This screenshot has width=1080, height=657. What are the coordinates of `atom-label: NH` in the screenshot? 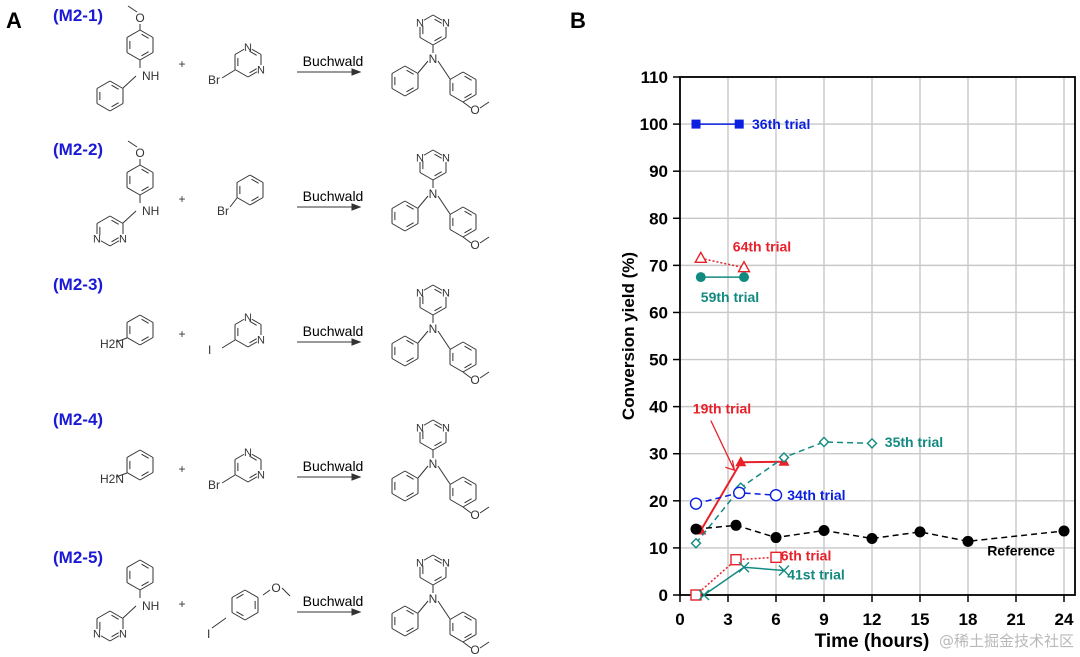 It's located at (150, 76).